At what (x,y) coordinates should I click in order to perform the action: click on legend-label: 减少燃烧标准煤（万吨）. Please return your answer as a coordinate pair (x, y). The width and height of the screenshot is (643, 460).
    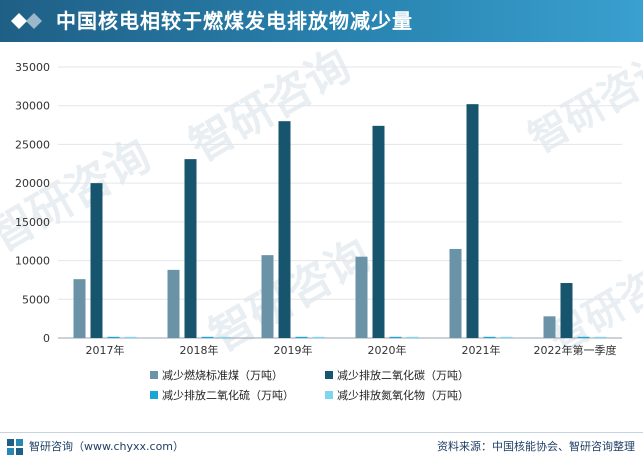
    Looking at the image, I should click on (222, 375).